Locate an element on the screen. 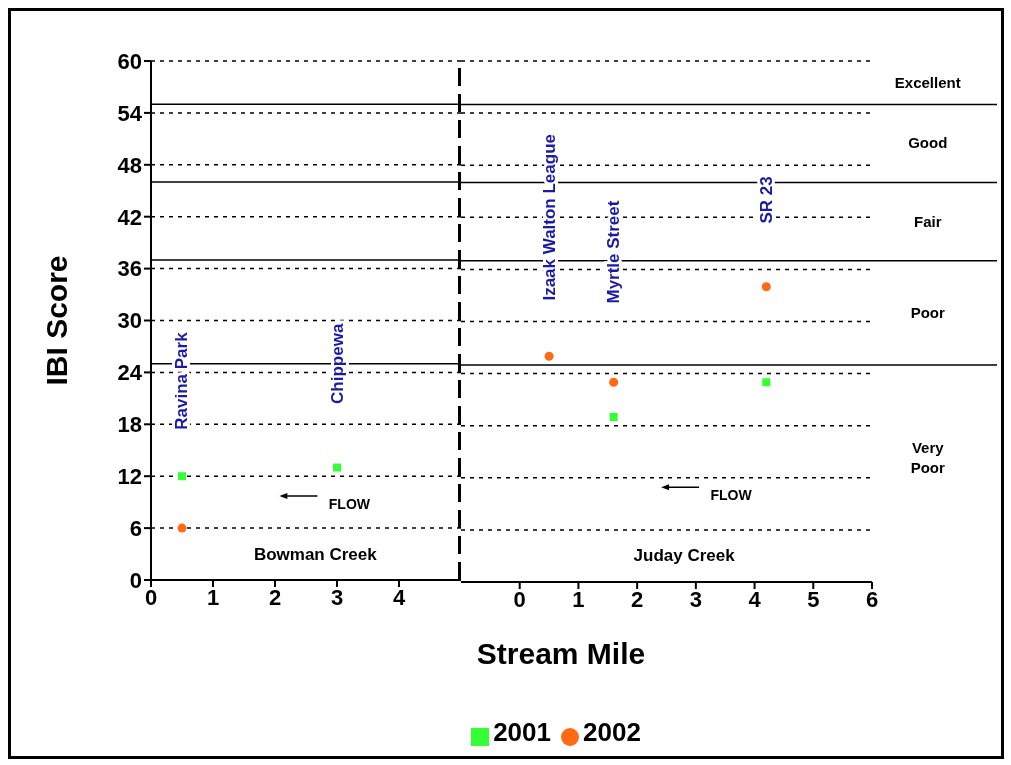 The image size is (1011, 765). text: Fair is located at coordinates (928, 221).